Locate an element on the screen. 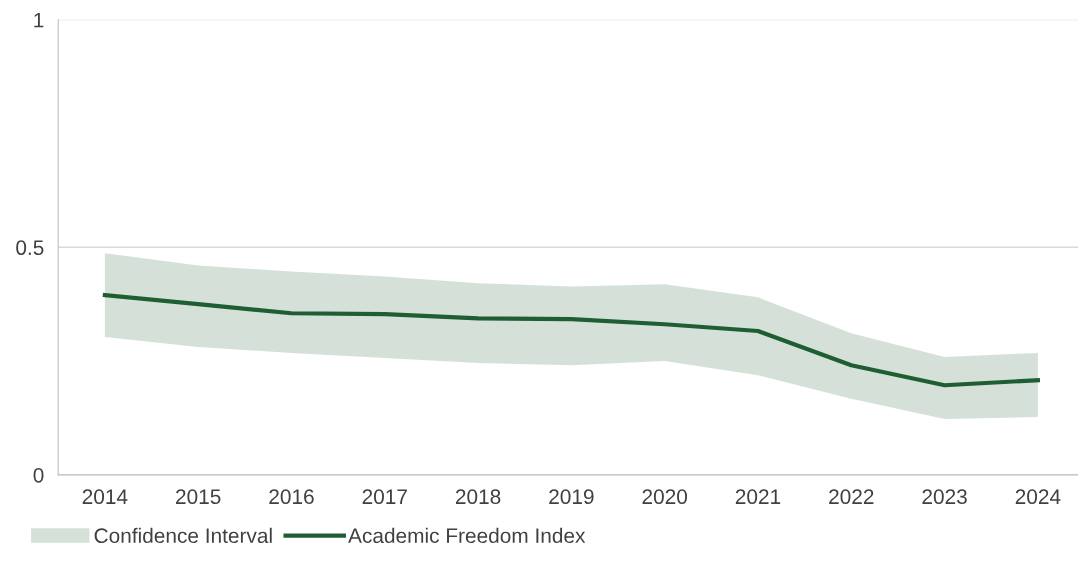  x-tick-label: 2015 is located at coordinates (198, 497).